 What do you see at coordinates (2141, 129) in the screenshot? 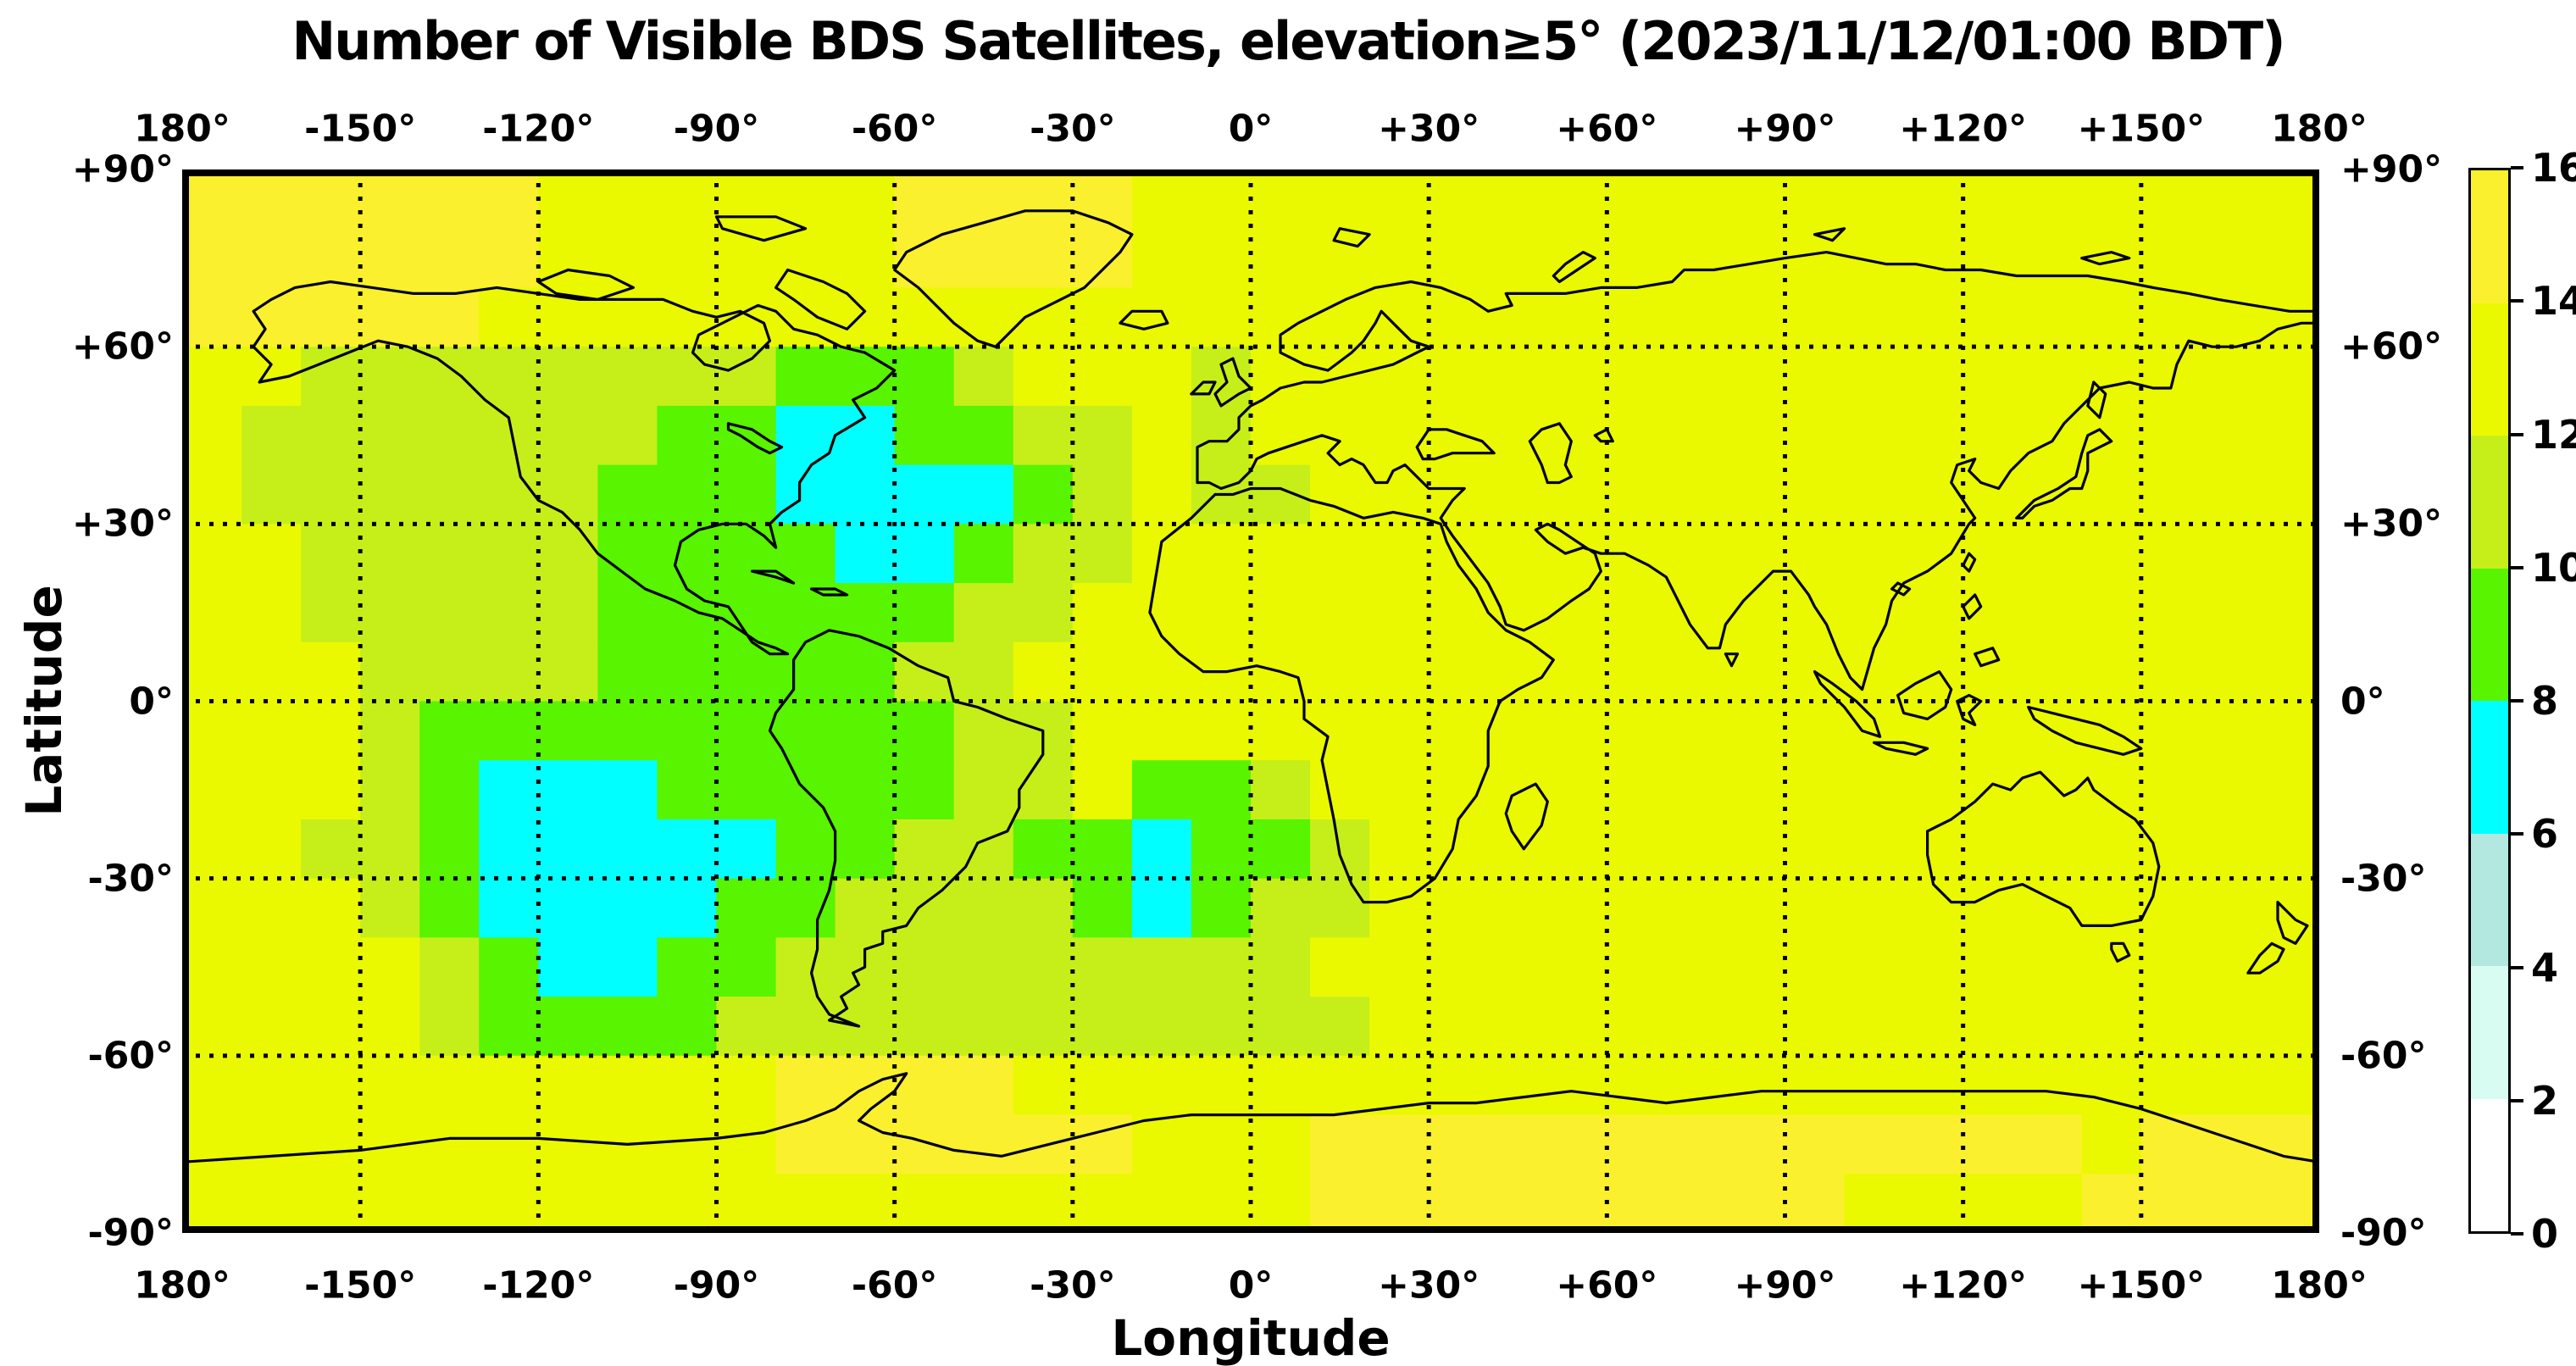
I see `lon-tick-label-top: +150°` at bounding box center [2141, 129].